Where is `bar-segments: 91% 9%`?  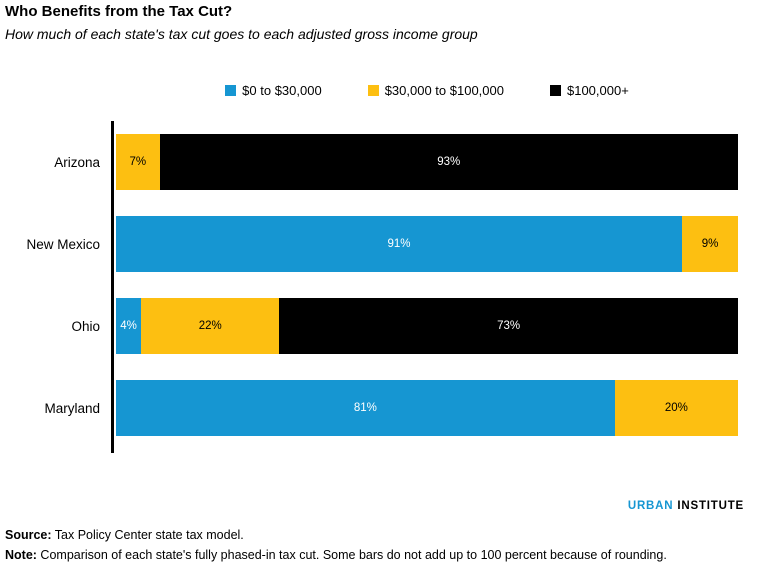 bar-segments: 91% 9% is located at coordinates (427, 244).